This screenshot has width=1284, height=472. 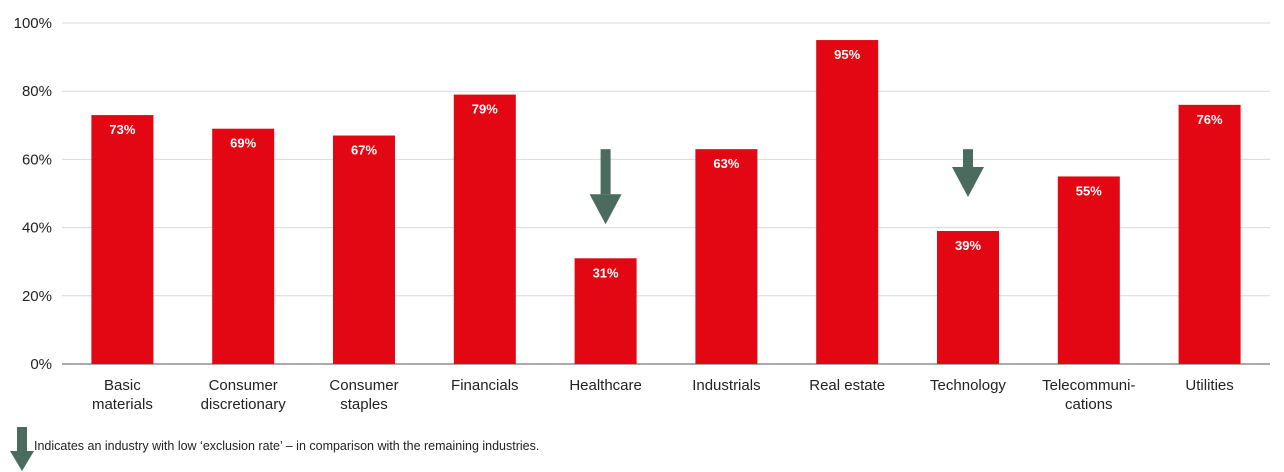 What do you see at coordinates (847, 385) in the screenshot?
I see `x-tick-label: Real estate` at bounding box center [847, 385].